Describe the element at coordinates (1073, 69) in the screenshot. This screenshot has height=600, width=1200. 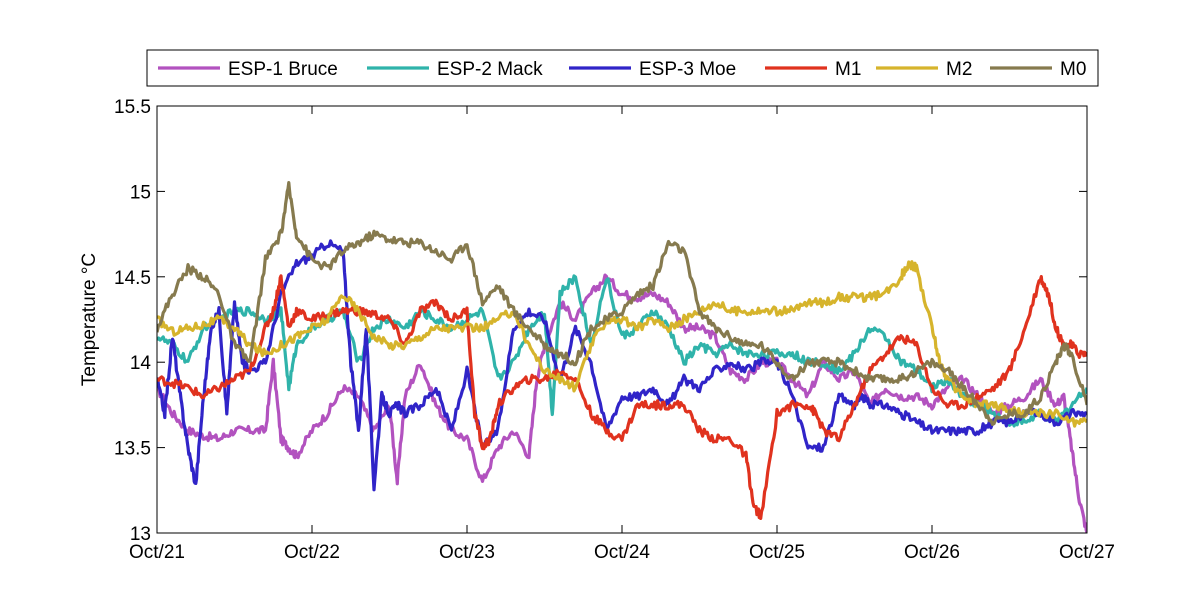
I see `legend-label: M0` at that location.